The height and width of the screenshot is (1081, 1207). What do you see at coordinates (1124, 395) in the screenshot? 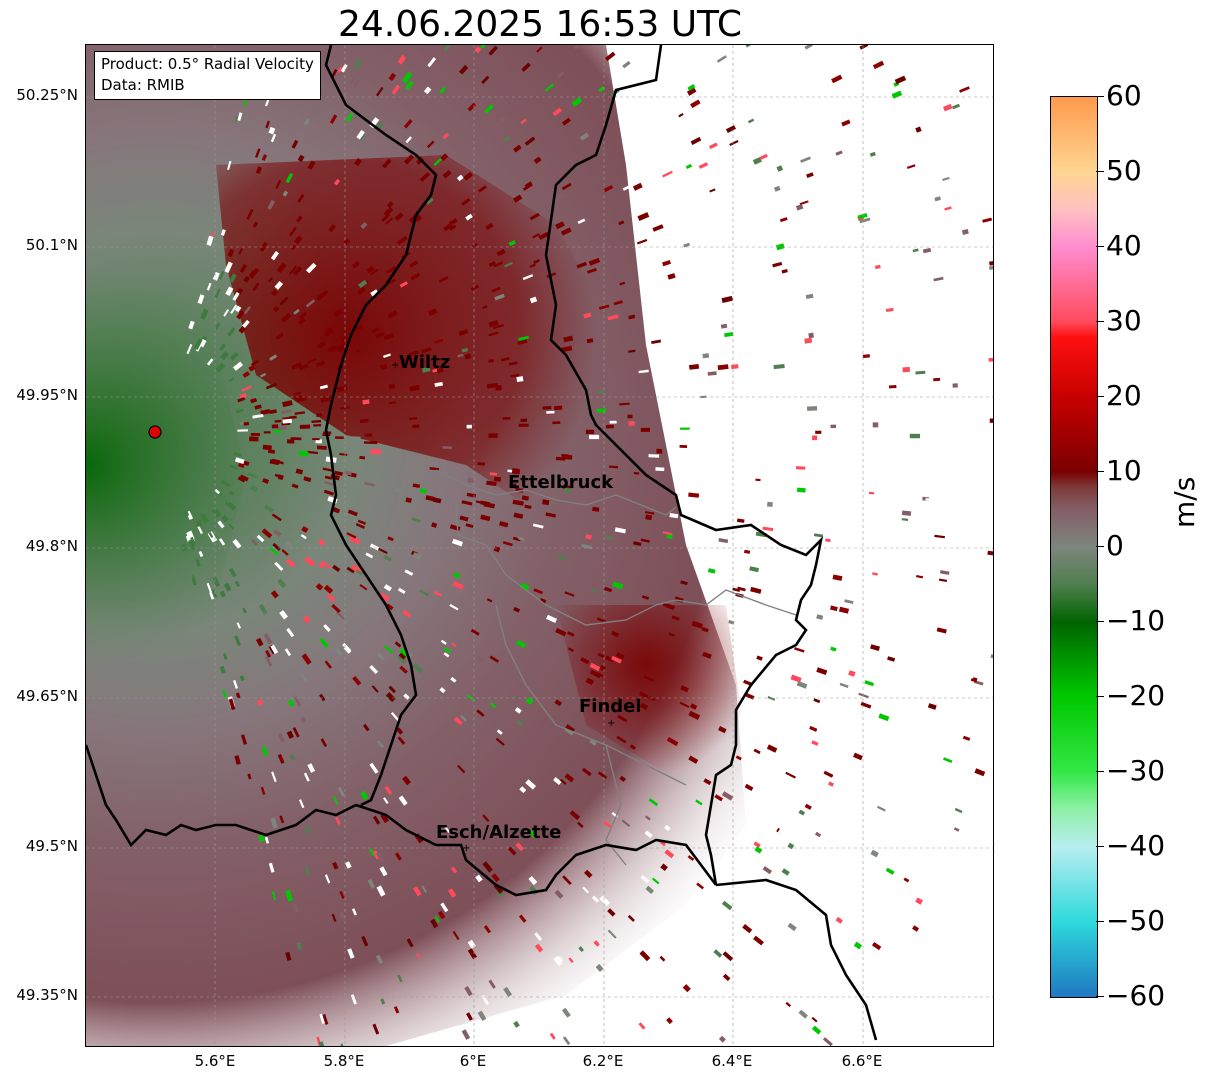
I see `colorbar-label-20: 20` at bounding box center [1124, 395].